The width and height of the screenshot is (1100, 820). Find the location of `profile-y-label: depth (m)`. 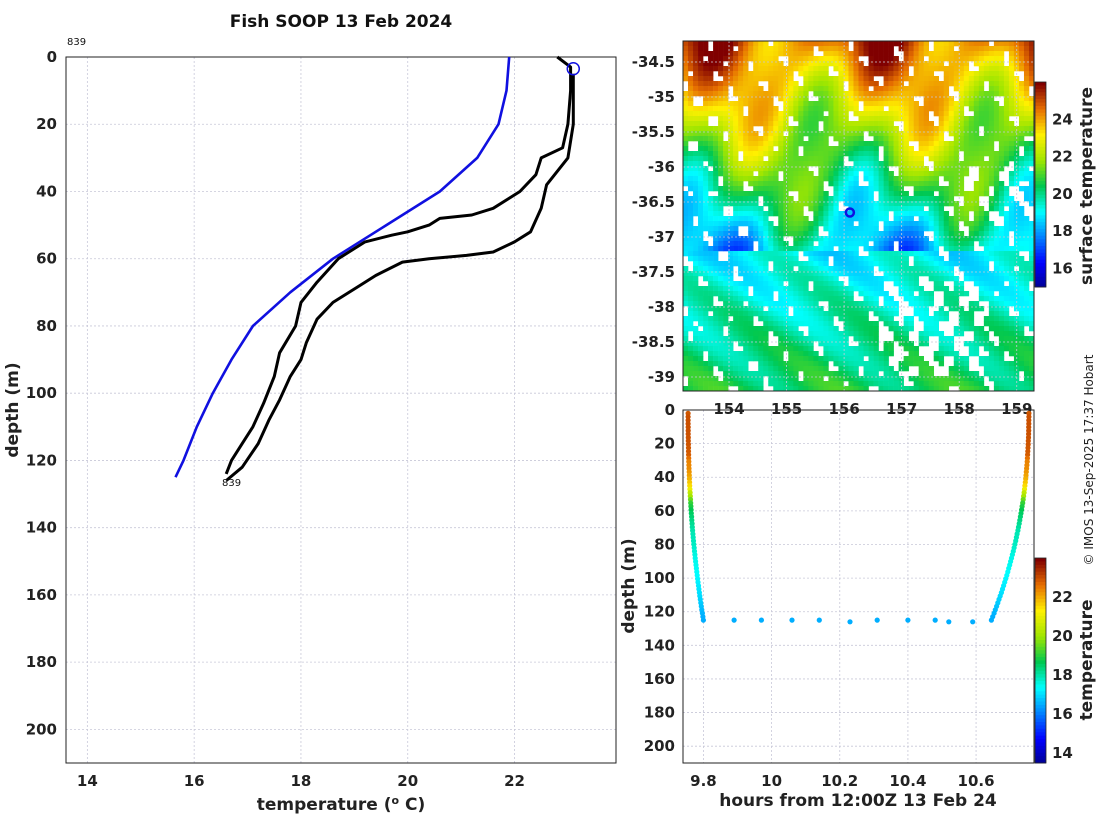

profile-y-label: depth (m) is located at coordinates (13, 409).